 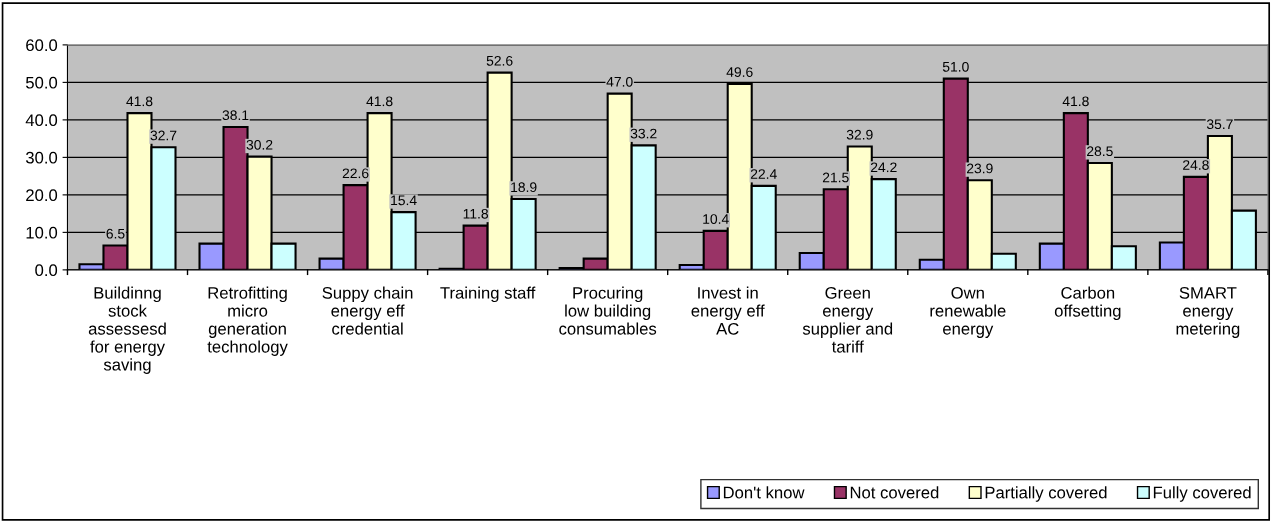 I want to click on data-label: 32.7, so click(x=163, y=135).